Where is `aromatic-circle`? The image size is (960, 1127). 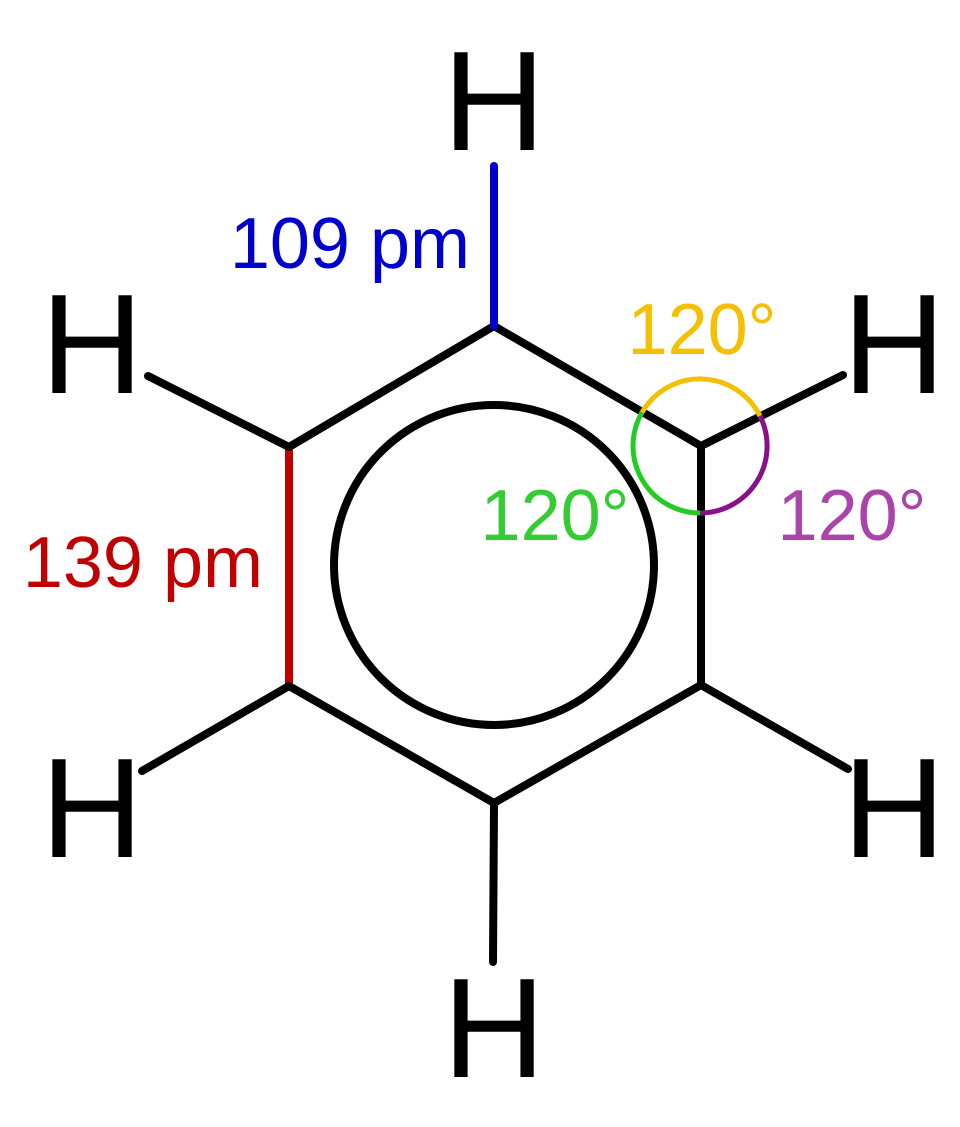 aromatic-circle is located at coordinates (494, 565).